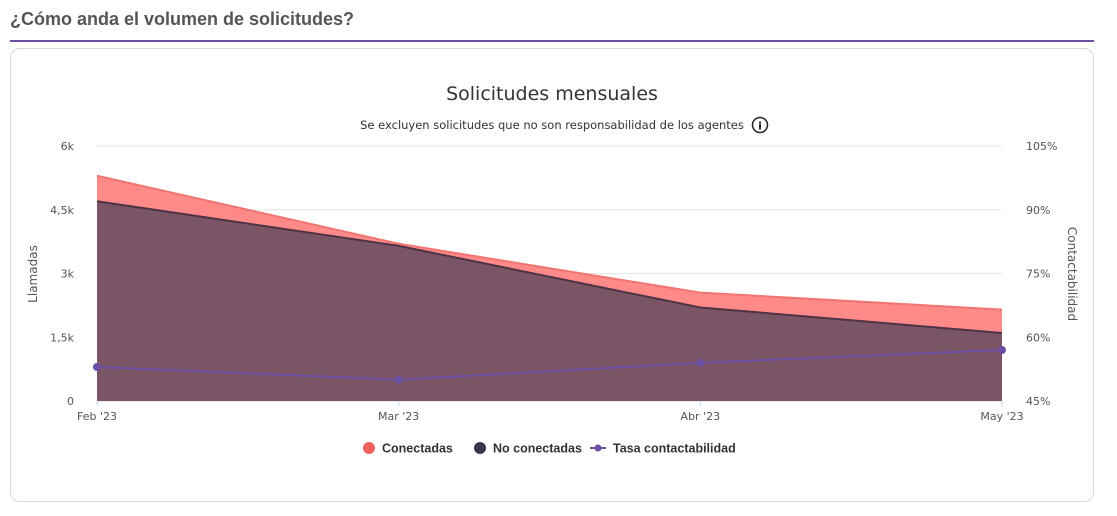  Describe the element at coordinates (552, 41) in the screenshot. I see `section-divider` at that location.